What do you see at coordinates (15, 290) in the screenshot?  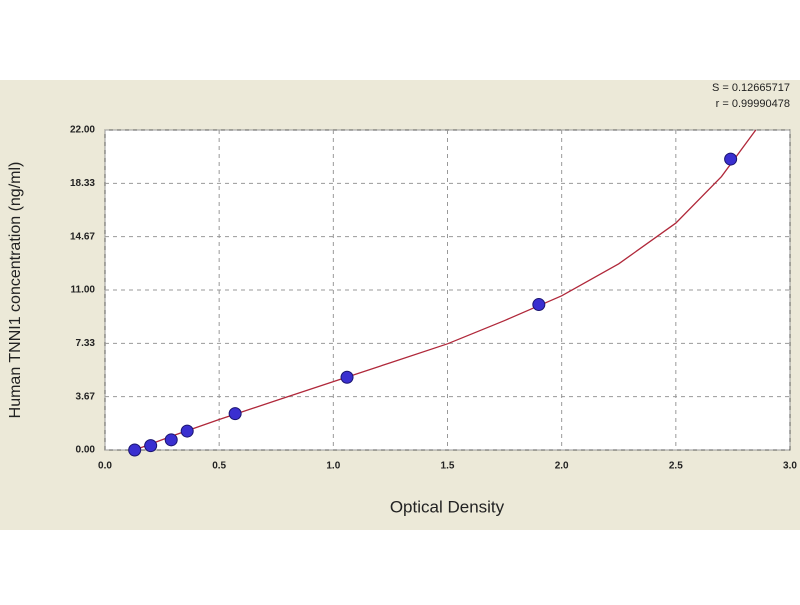 I see `y-axis-label: Human TNNI1 concentration (ng/ml)` at bounding box center [15, 290].